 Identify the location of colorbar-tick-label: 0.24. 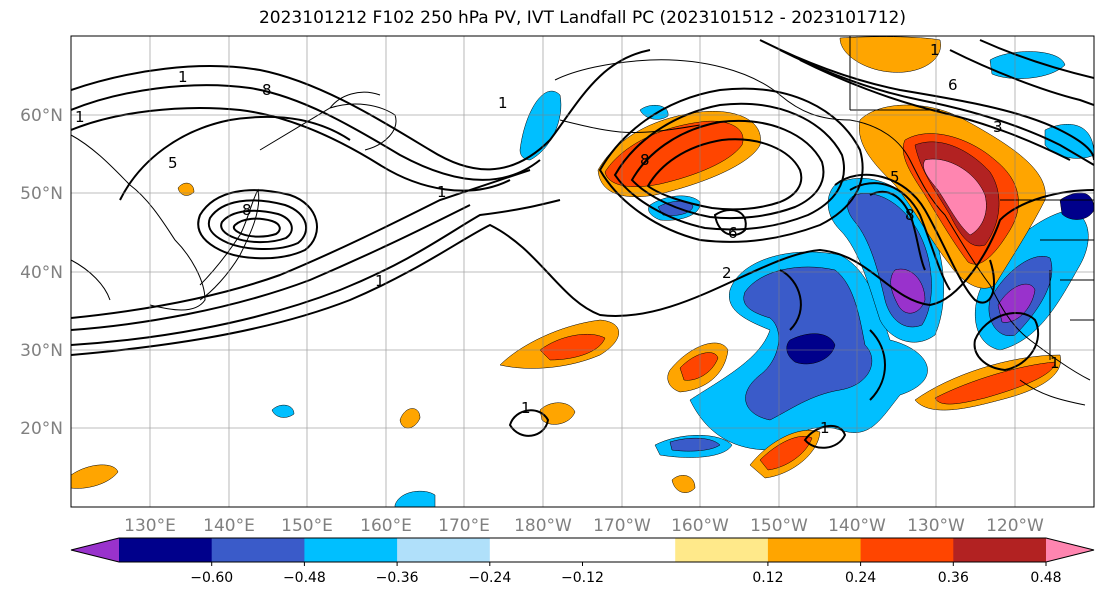
(860, 578).